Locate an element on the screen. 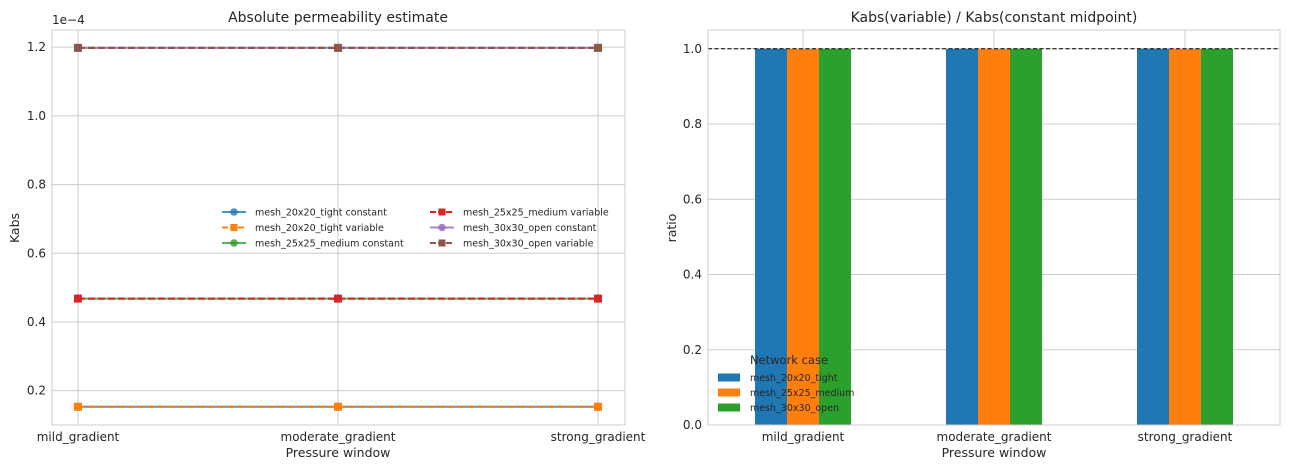  legend-entry: mesh_30x30_open constant is located at coordinates (513, 228).